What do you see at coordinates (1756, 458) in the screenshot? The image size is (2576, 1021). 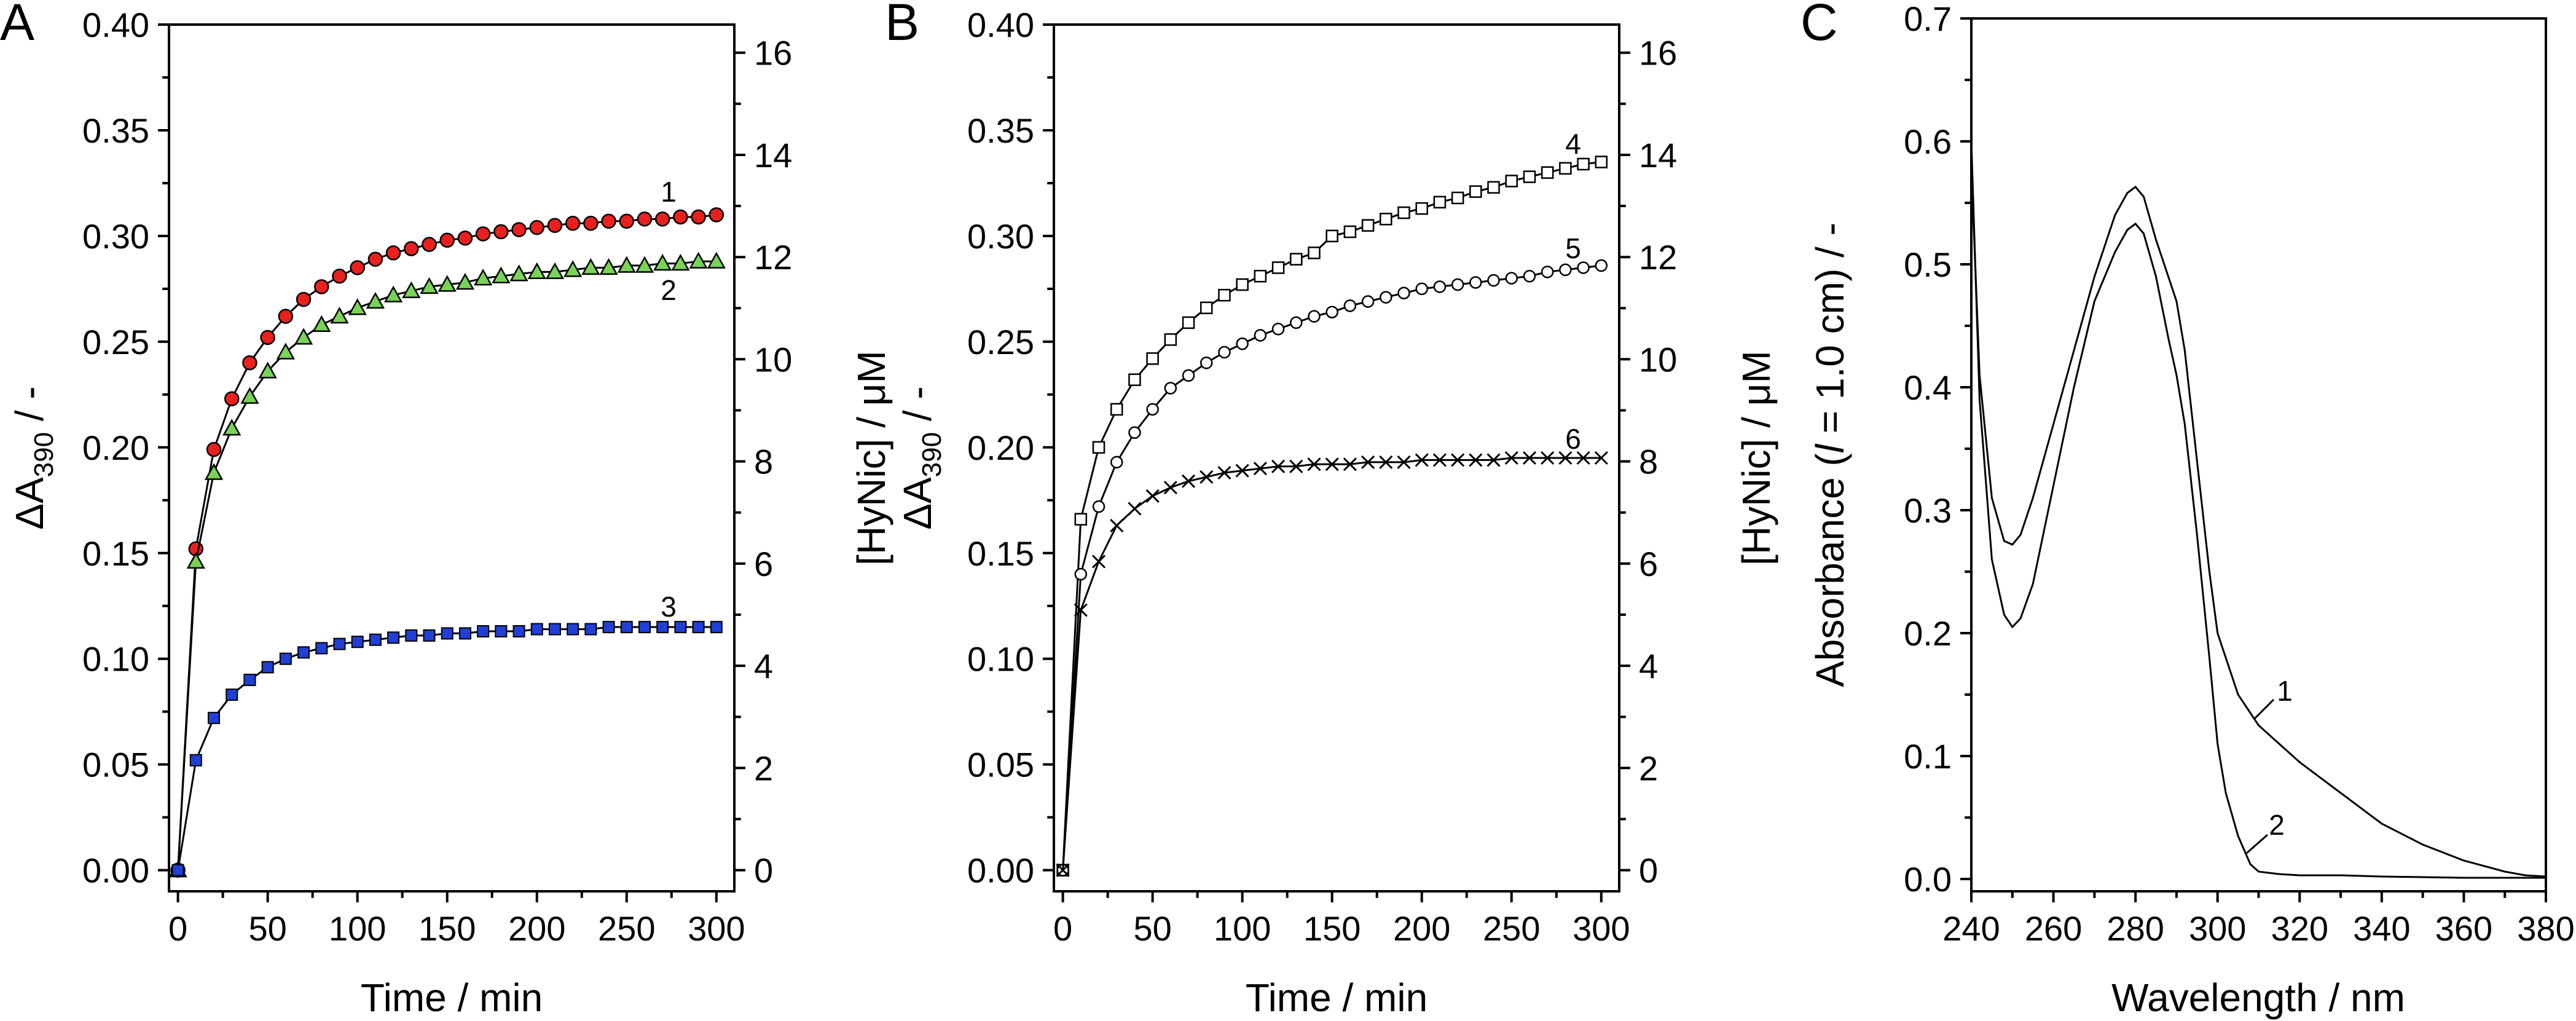 I see `panel-b-y-right-axis-title: [HyNic] / μM` at bounding box center [1756, 458].